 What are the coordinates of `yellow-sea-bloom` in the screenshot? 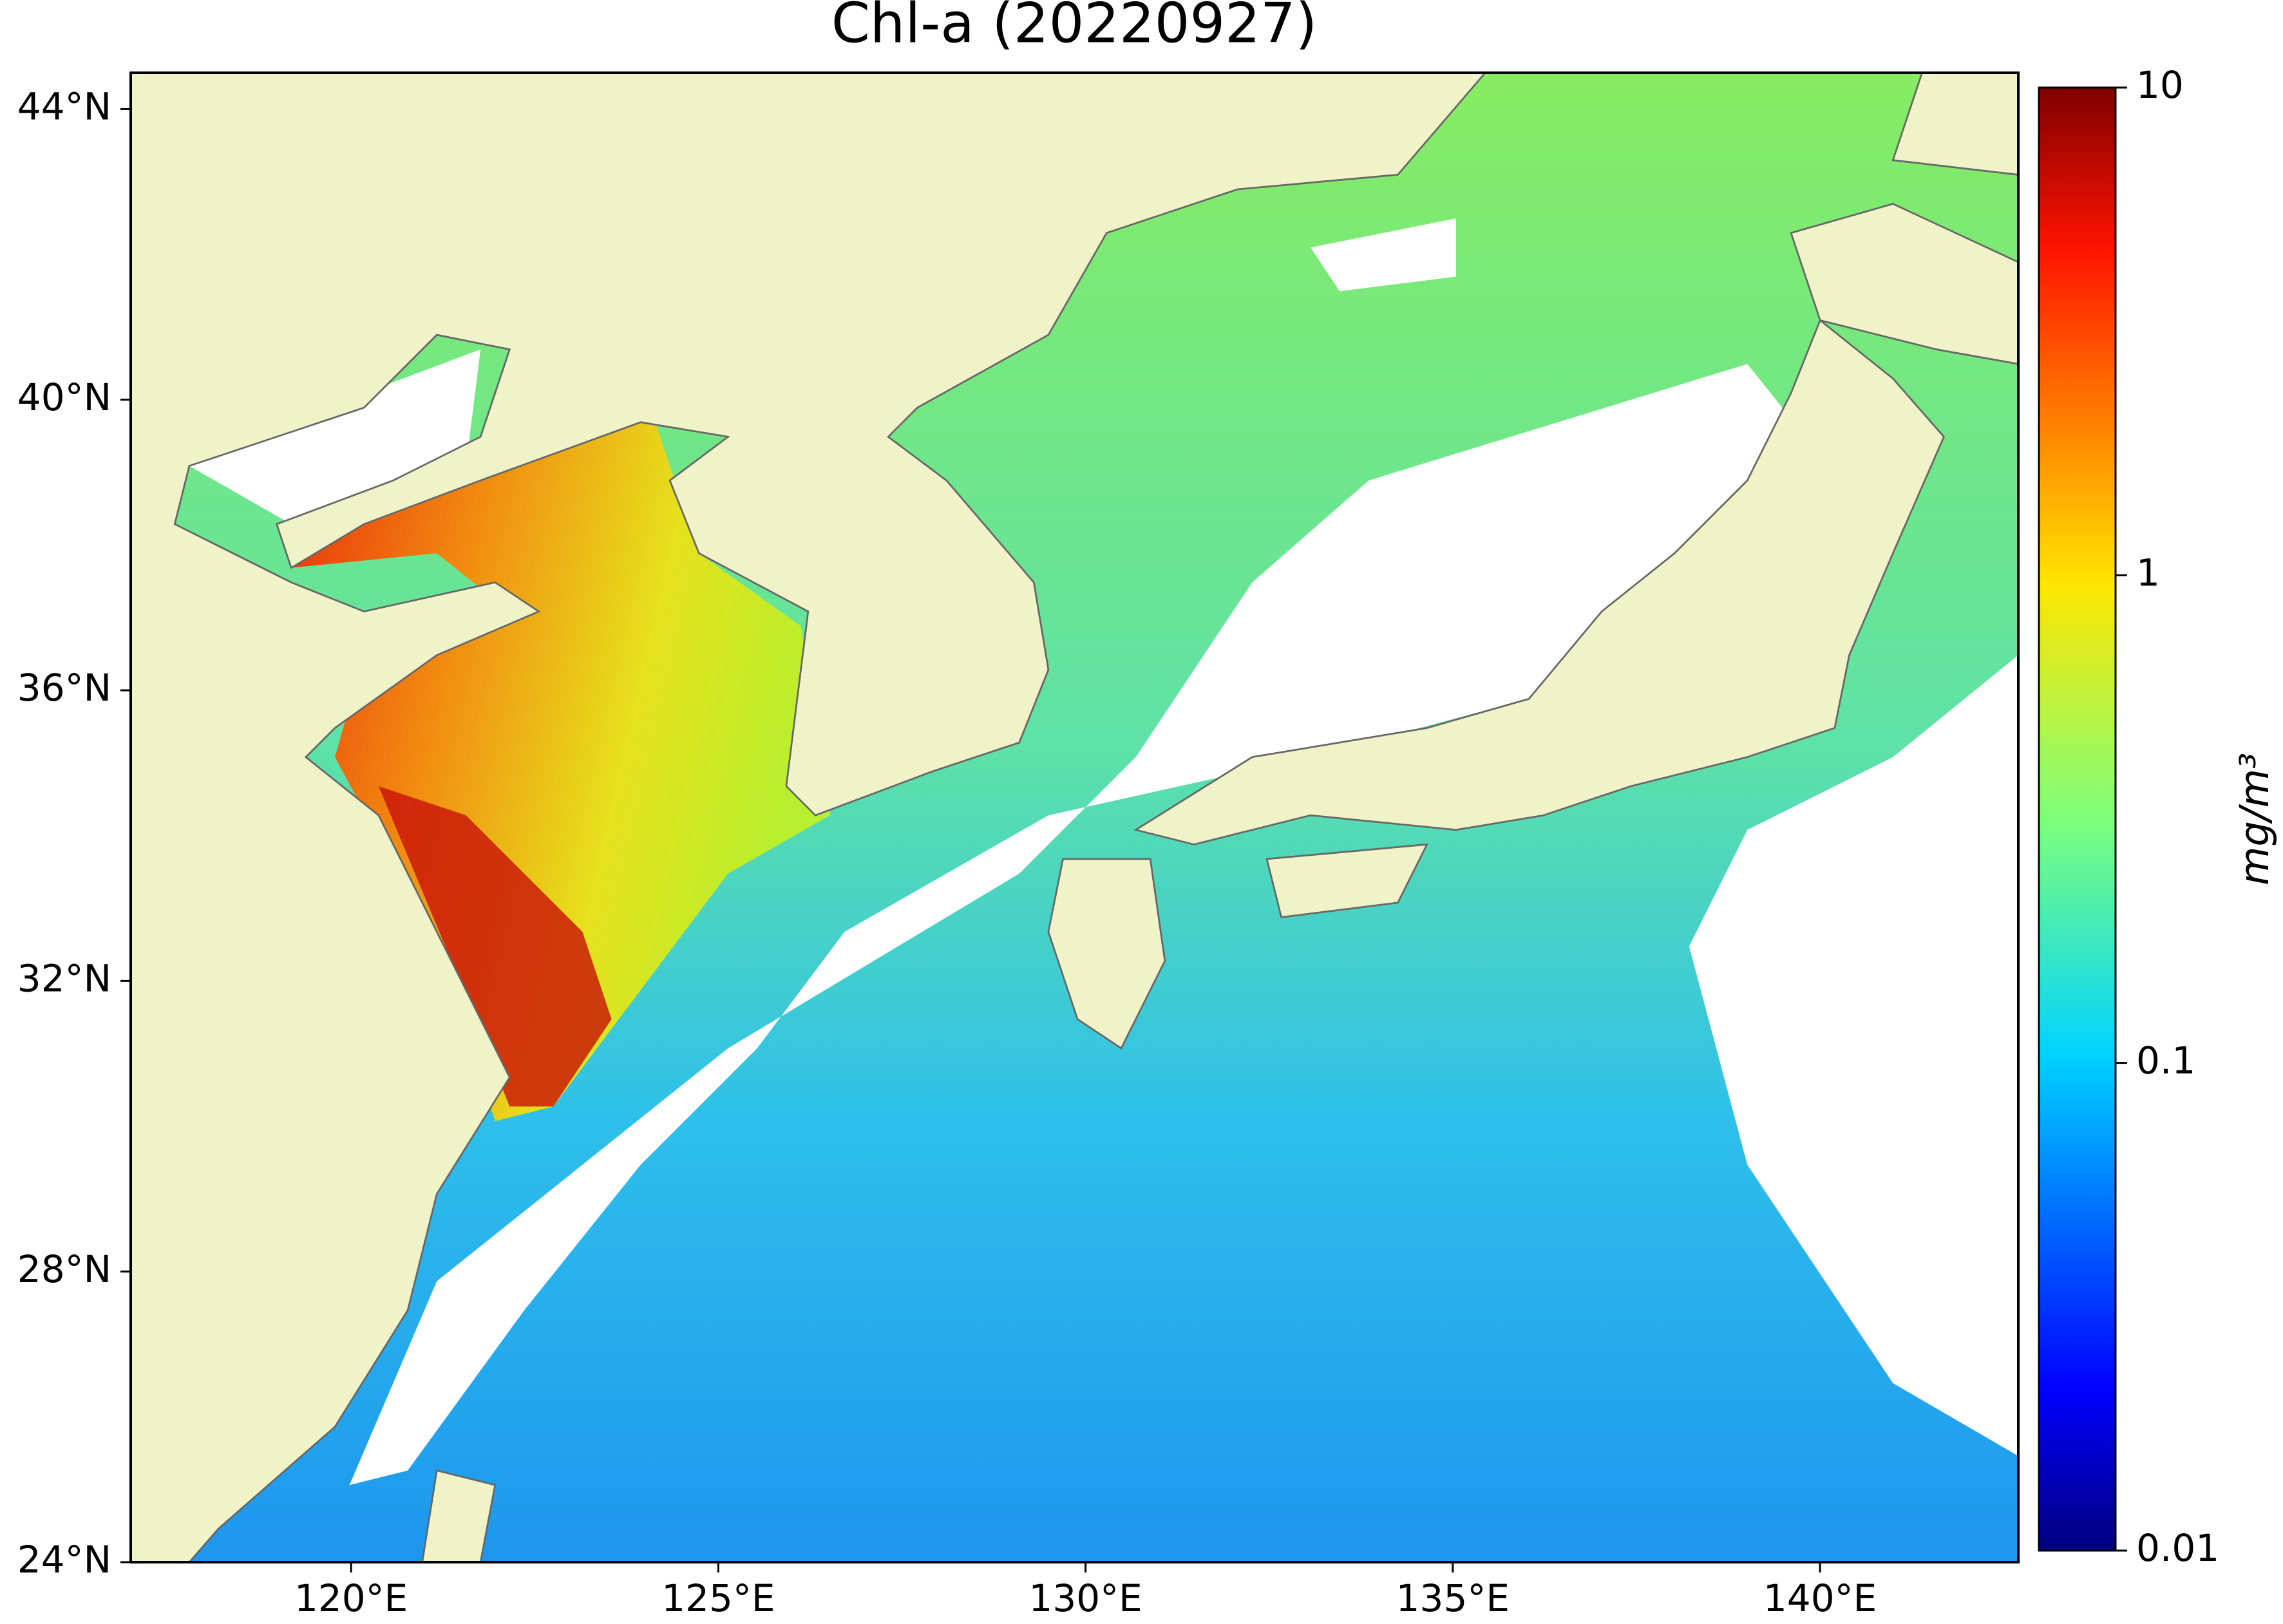 It's located at (560, 772).